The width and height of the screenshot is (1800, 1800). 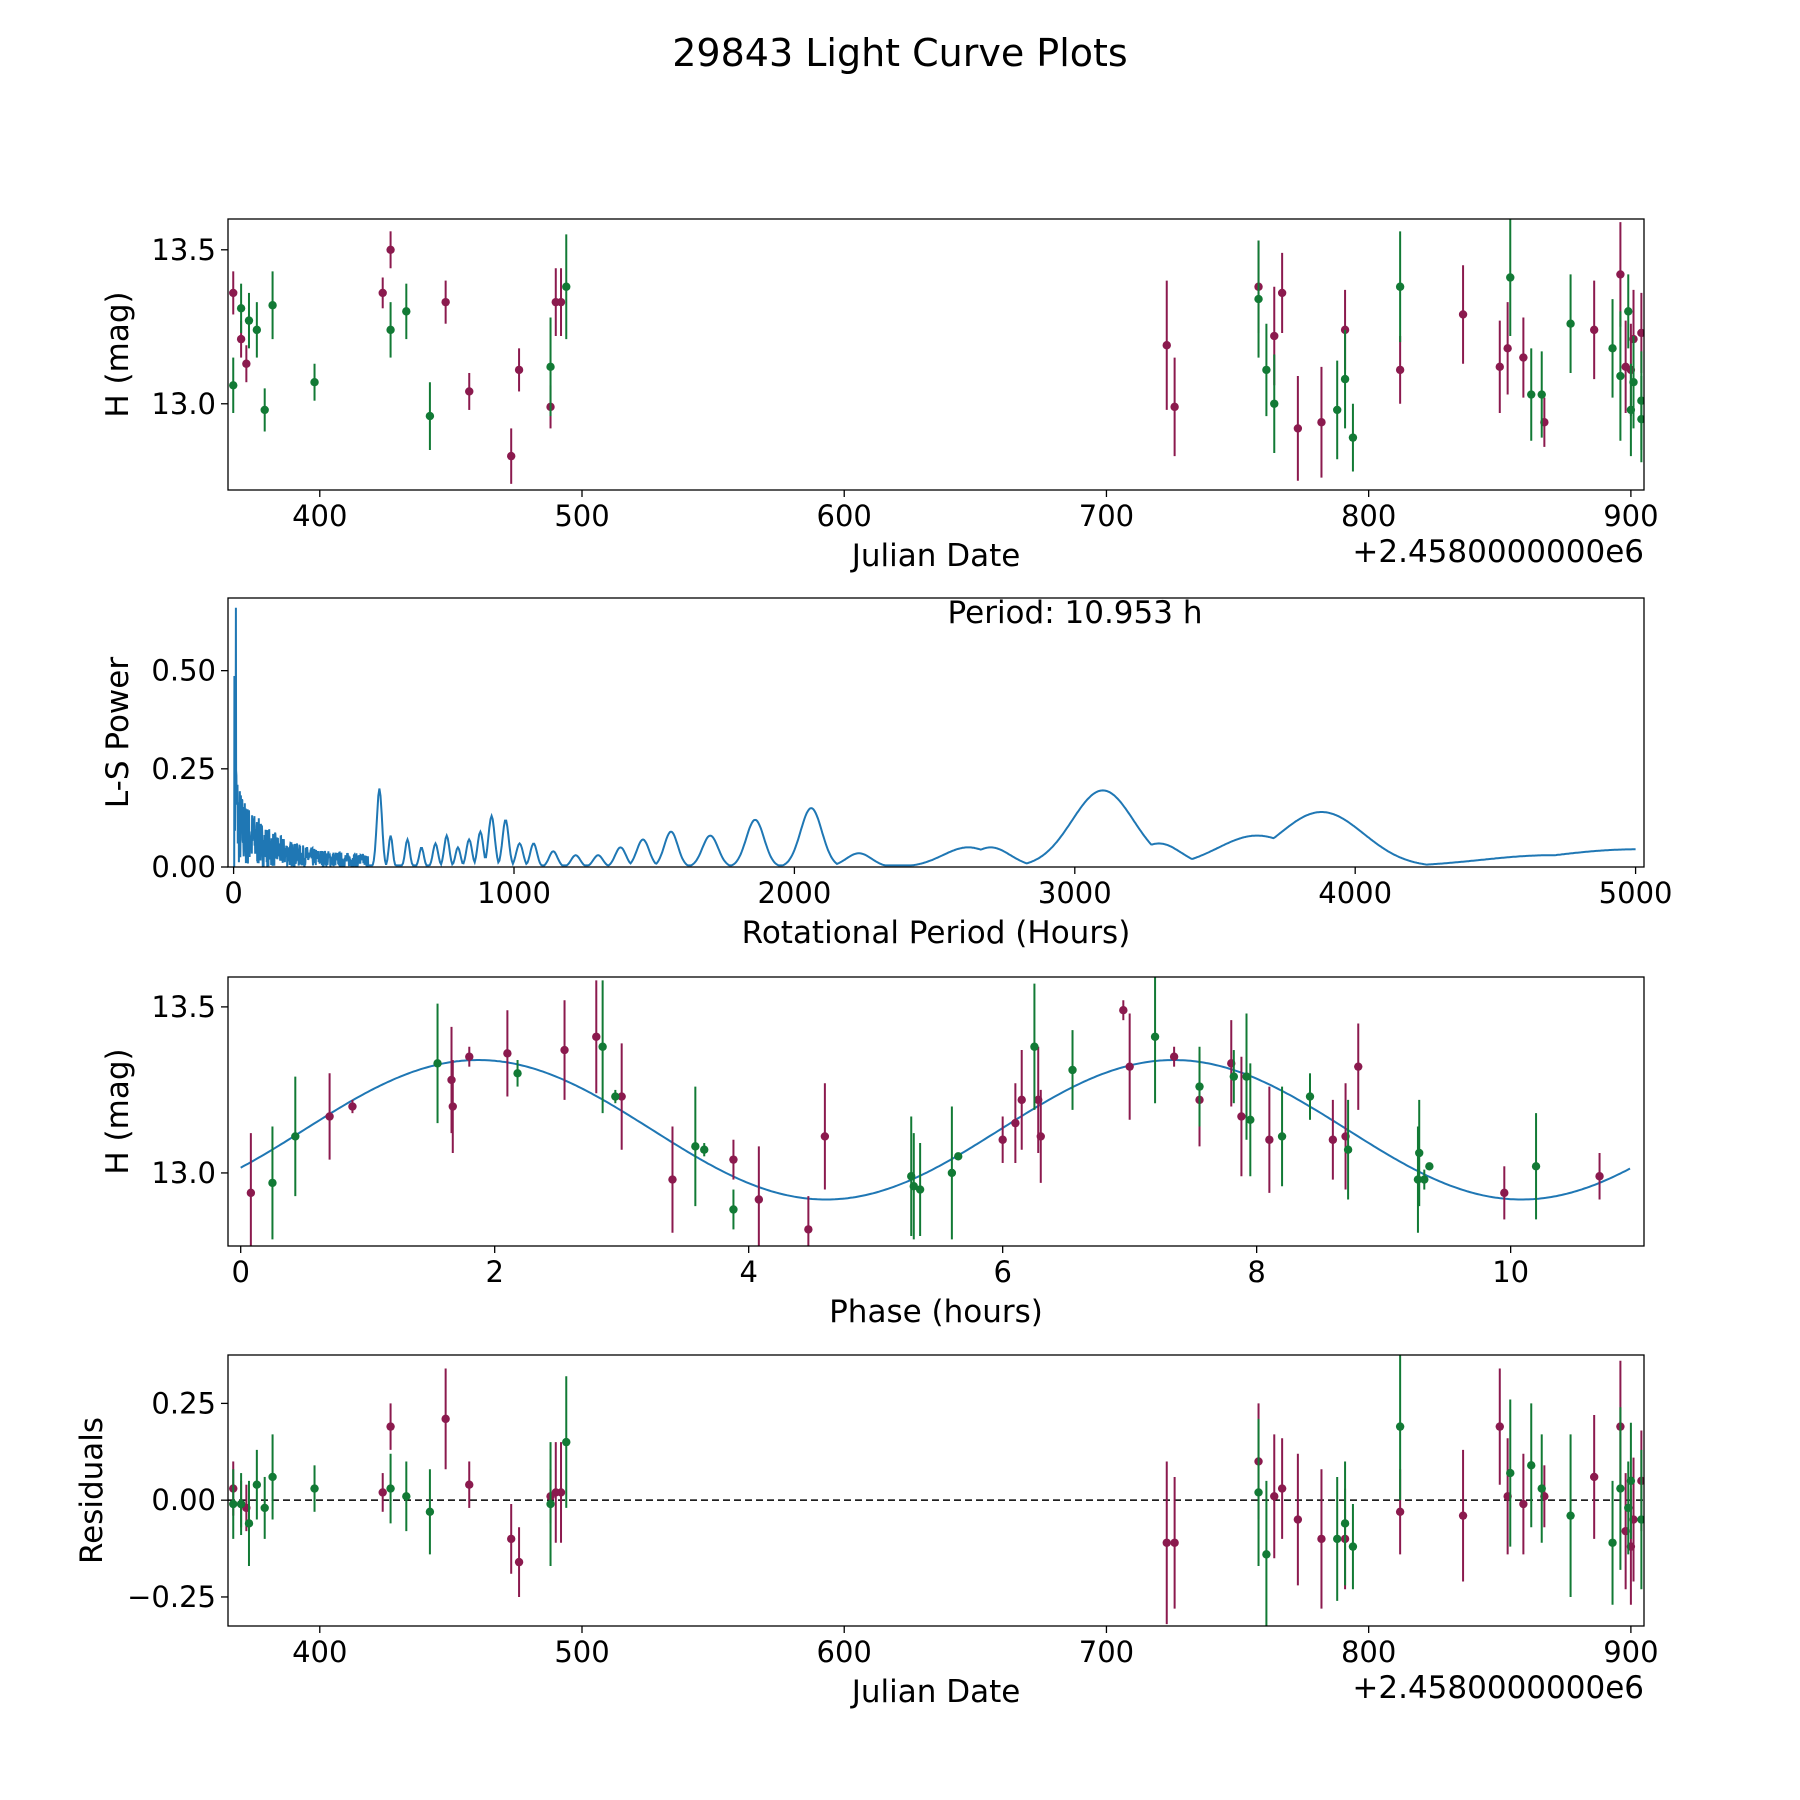 What do you see at coordinates (1630, 1652) in the screenshot?
I see `x-tick-label: 900` at bounding box center [1630, 1652].